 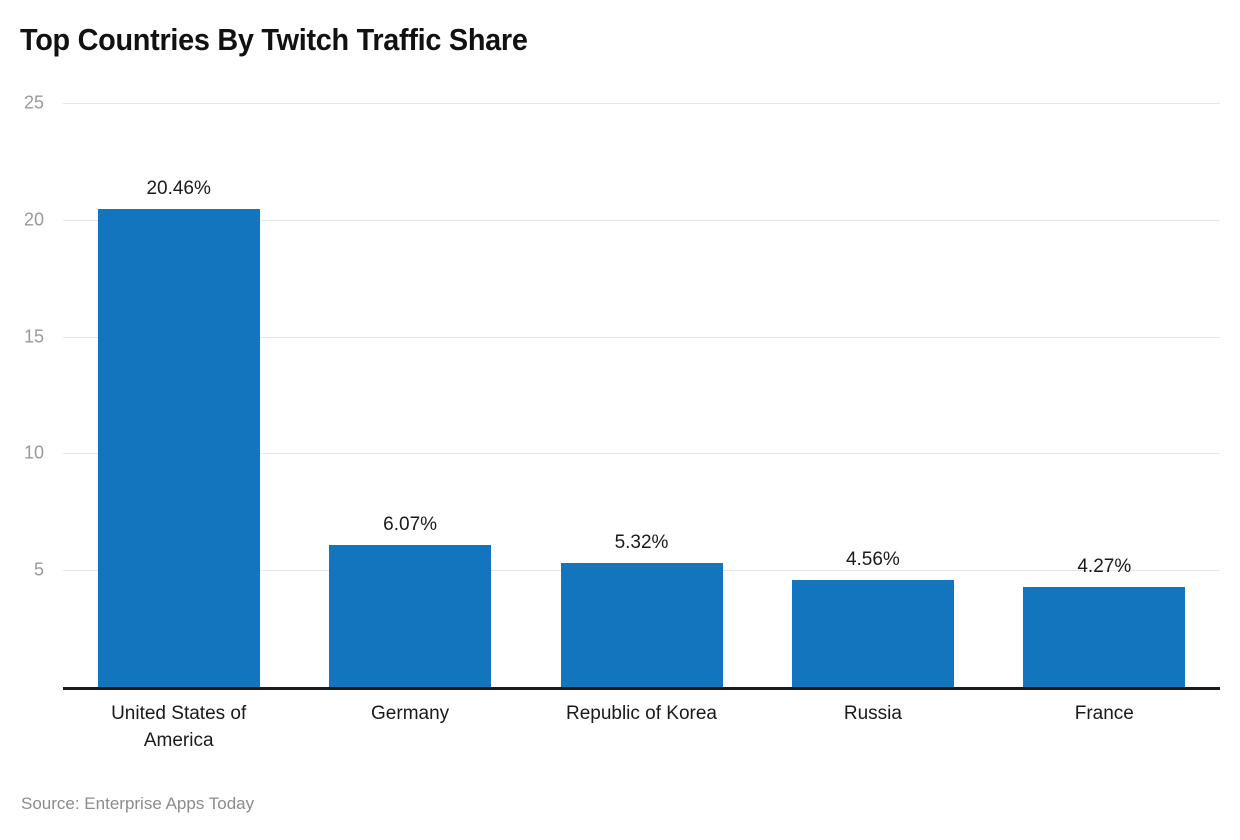 I want to click on bar-group: 5.32% Republic of Korea, so click(x=641, y=420).